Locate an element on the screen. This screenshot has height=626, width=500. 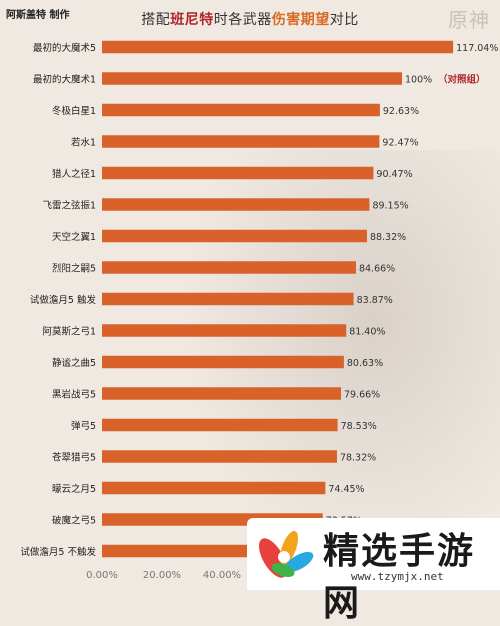
value-label: 83.87% is located at coordinates (375, 300).